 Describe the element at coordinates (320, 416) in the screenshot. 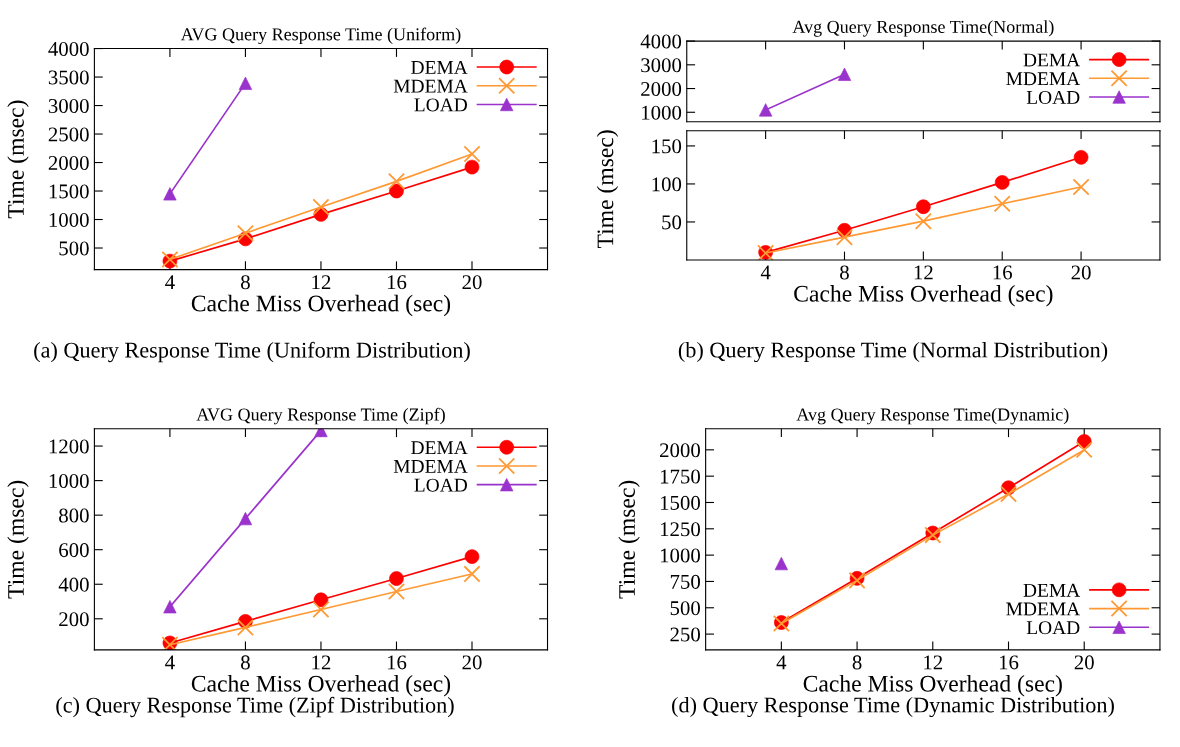

I see `chart-title: AVG Query Response Time (Zipf)` at that location.